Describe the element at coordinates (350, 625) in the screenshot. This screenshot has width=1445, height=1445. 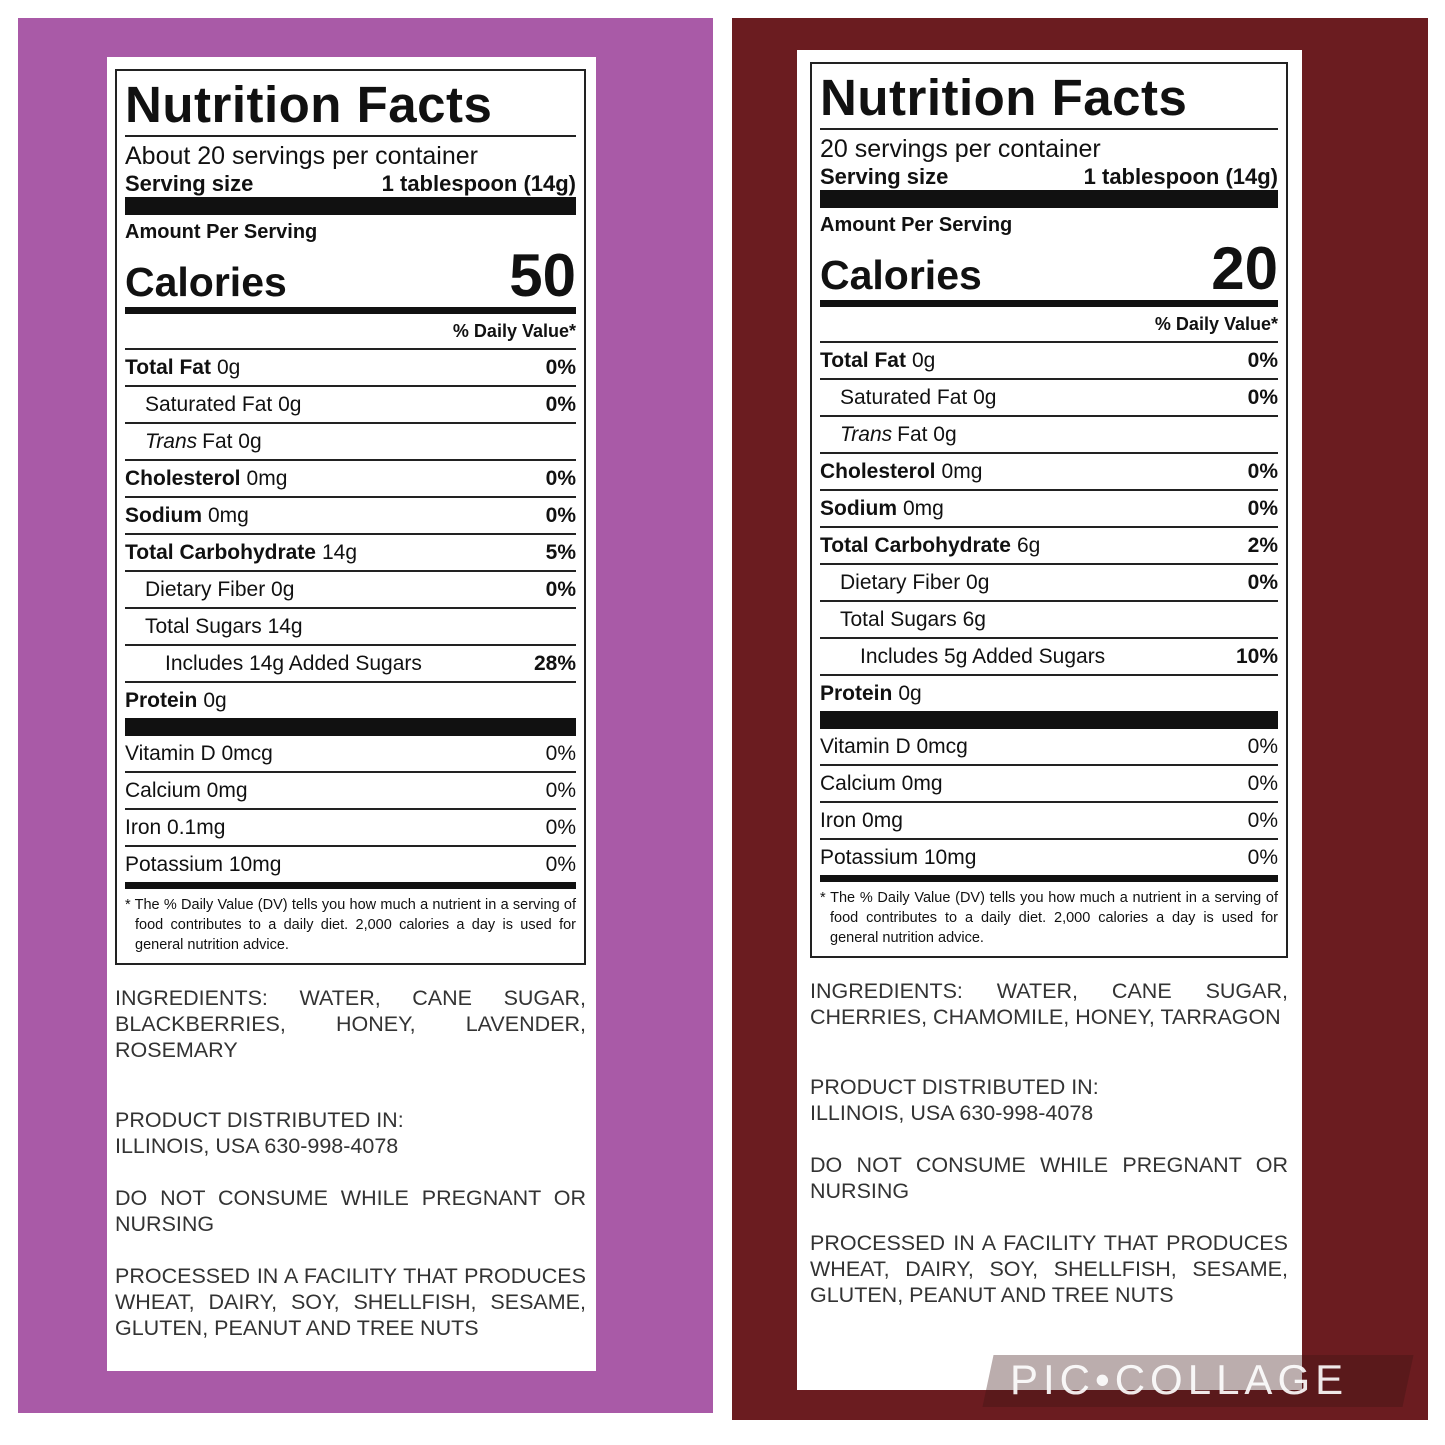
I see `nutrient-row: Total Sugars 14g` at that location.